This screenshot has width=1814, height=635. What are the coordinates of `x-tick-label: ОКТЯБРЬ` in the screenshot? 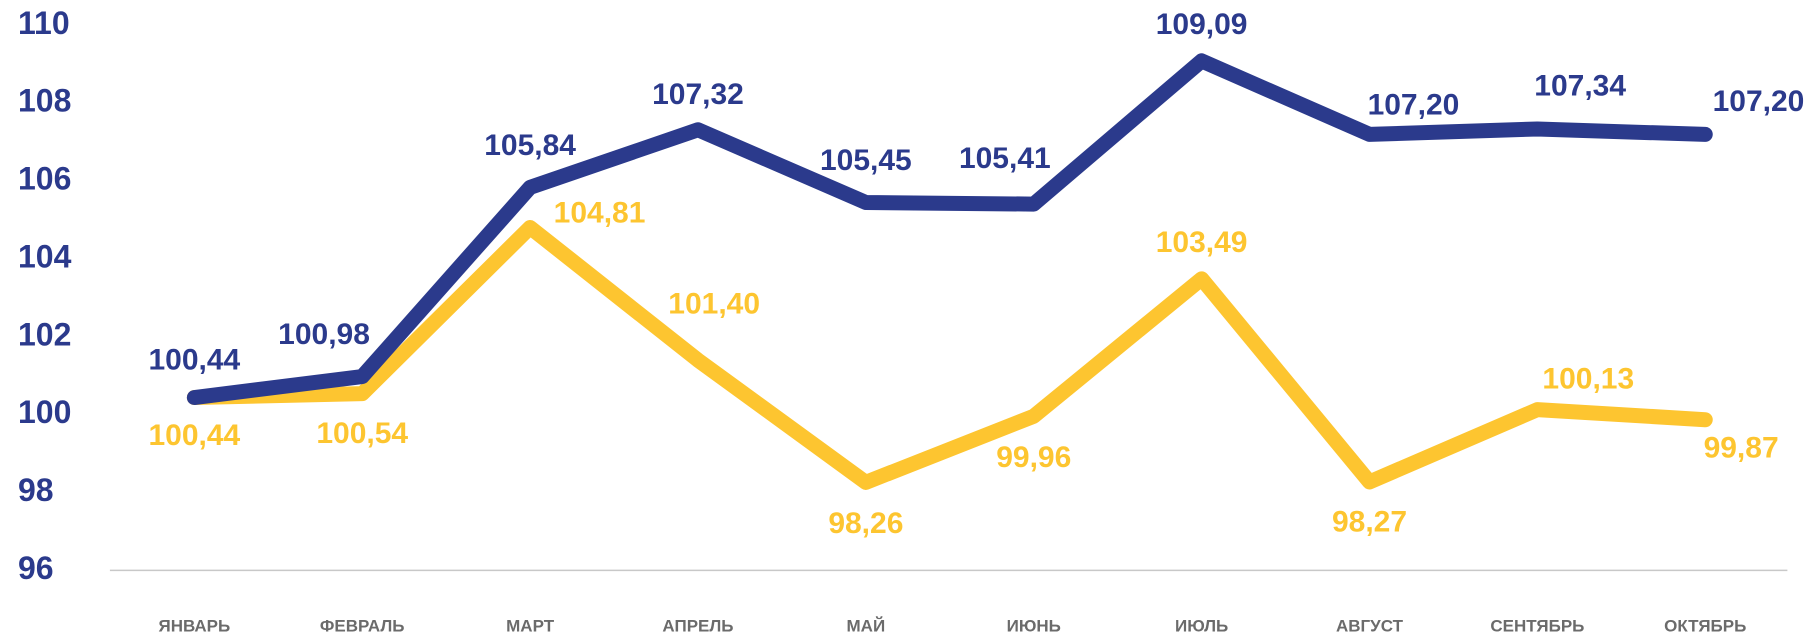 It's located at (1705, 626).